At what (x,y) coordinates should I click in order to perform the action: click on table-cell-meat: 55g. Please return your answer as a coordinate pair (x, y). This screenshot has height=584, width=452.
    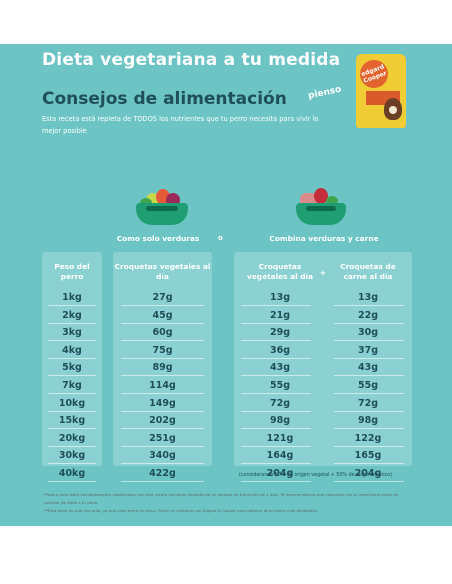
    Looking at the image, I should click on (368, 385).